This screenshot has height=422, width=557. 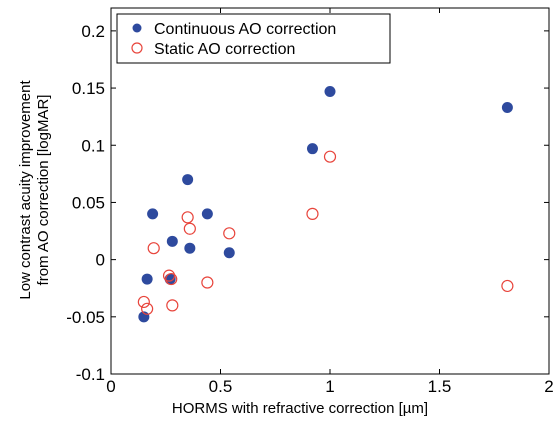 What do you see at coordinates (85, 317) in the screenshot?
I see `y-tick-label: -0.05` at bounding box center [85, 317].